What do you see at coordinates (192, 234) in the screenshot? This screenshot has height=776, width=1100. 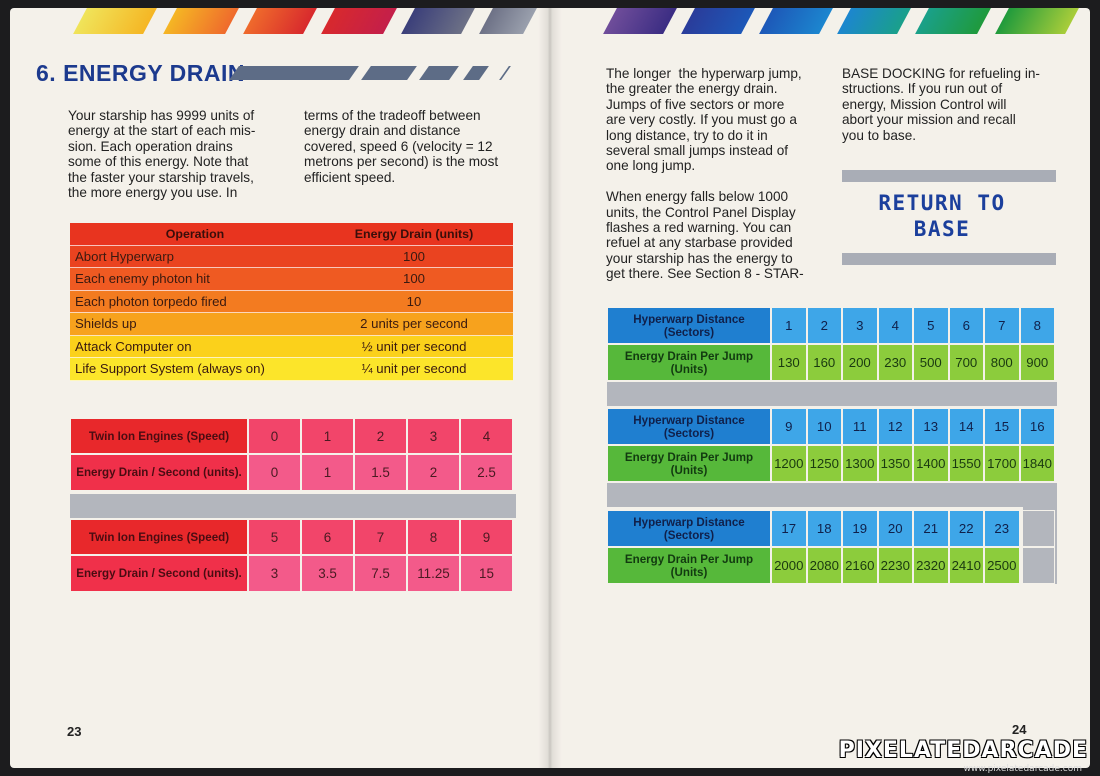 I see `operation-header: Operation` at bounding box center [192, 234].